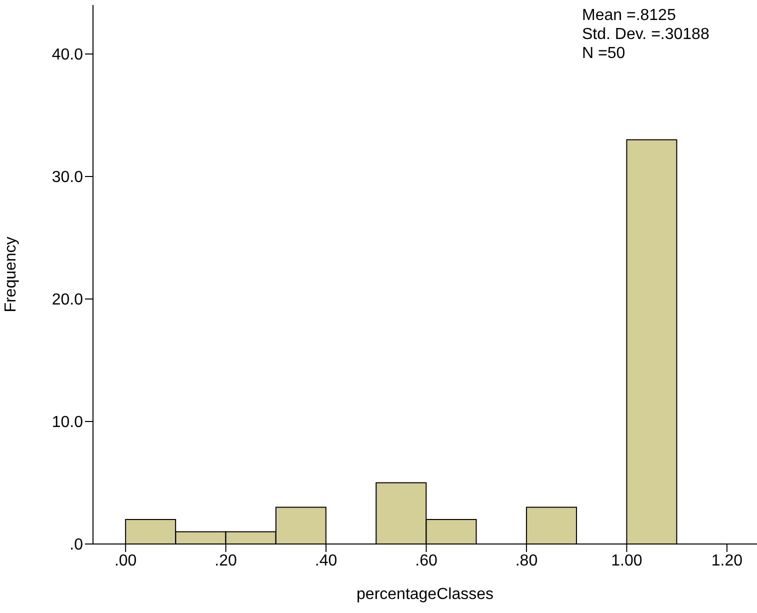  Describe the element at coordinates (68, 55) in the screenshot. I see `y-tick-label: 40.0` at that location.